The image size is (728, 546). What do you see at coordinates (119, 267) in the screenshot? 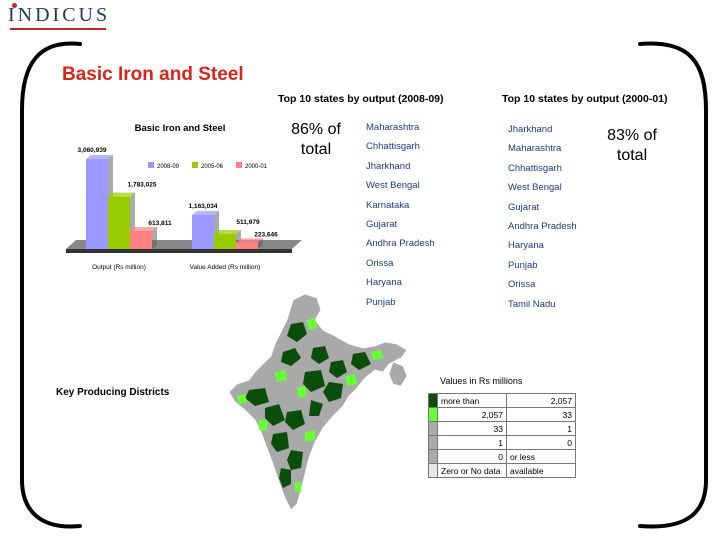
I see `category-label: Output (Rs million)` at bounding box center [119, 267].